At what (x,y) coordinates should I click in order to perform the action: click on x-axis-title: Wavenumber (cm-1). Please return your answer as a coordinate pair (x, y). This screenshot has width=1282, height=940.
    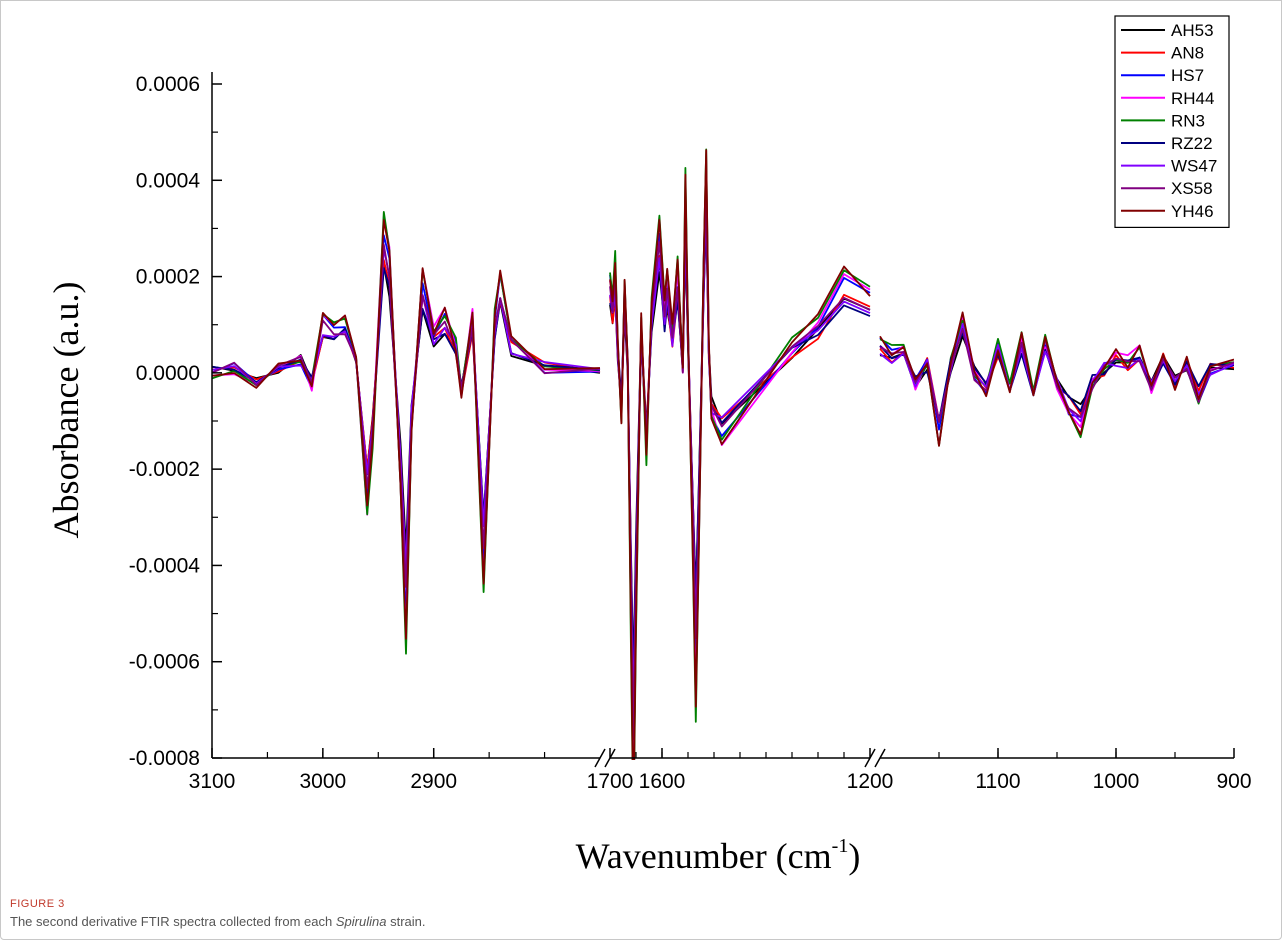
    Looking at the image, I should click on (718, 855).